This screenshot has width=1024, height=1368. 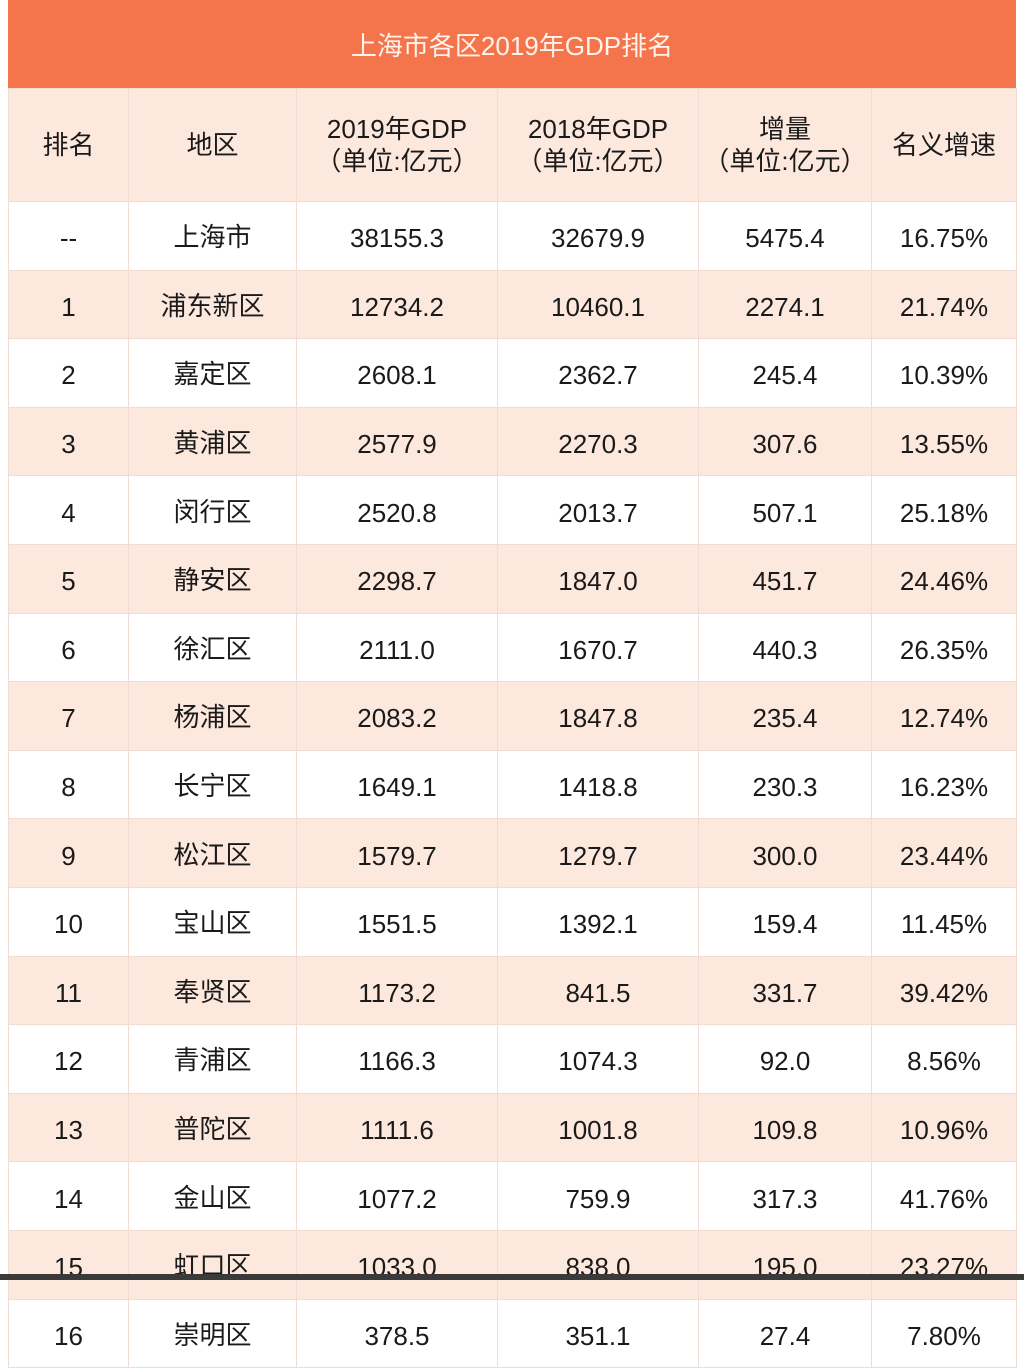 I want to click on table-cell: 11, so click(x=68, y=990).